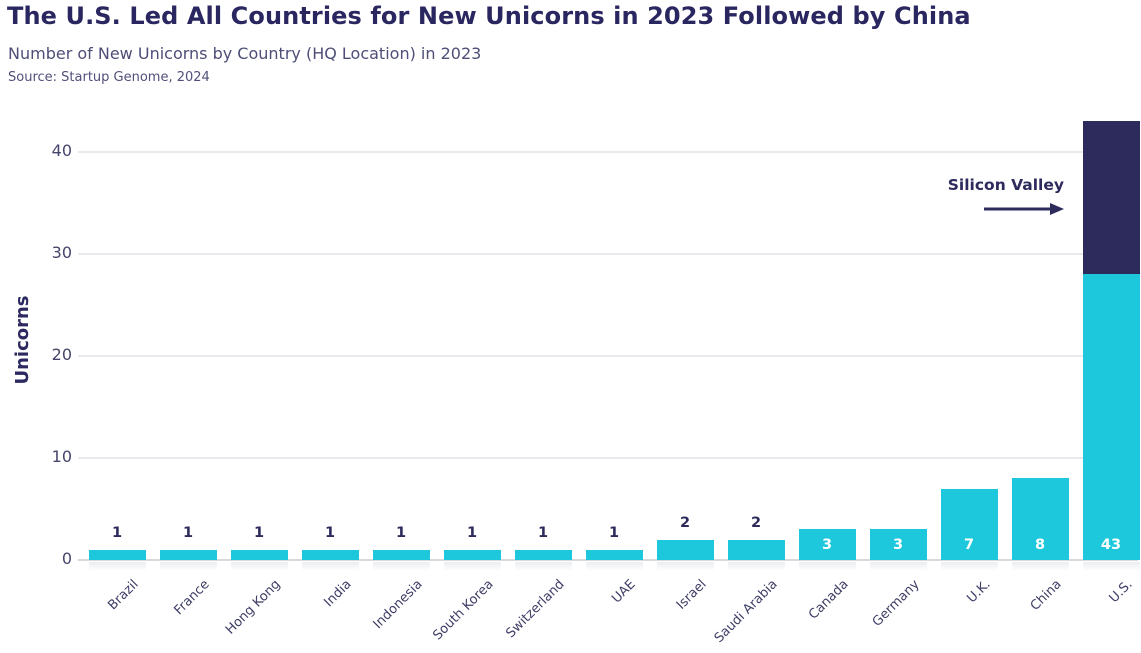 The height and width of the screenshot is (653, 1141). I want to click on silicon-valley-arrow-icon, so click(1024, 209).